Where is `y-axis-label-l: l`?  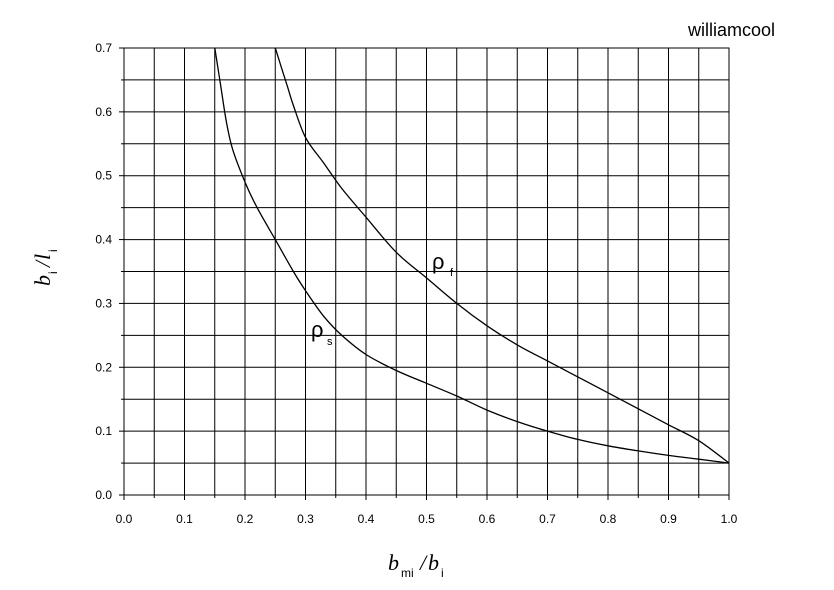 y-axis-label-l: l is located at coordinates (42, 257).